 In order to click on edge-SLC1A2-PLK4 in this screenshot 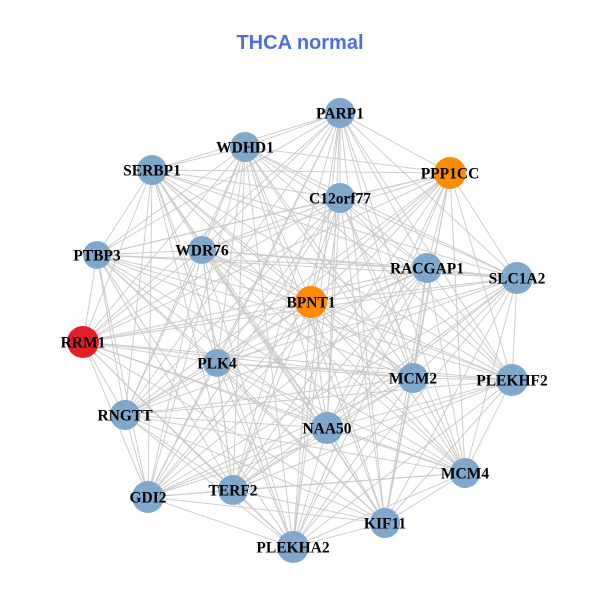, I will do `click(367, 320)`.